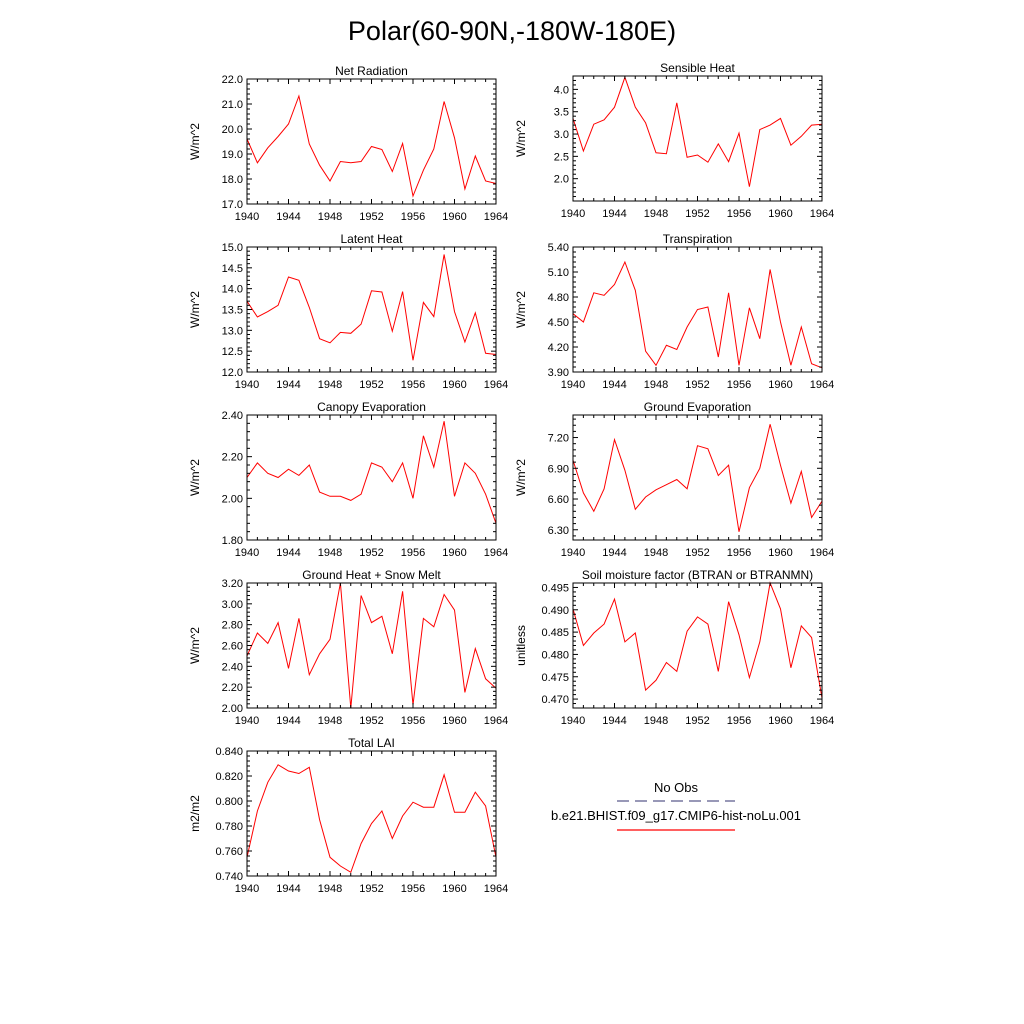  Describe the element at coordinates (232, 352) in the screenshot. I see `y-tick-label: 12.5` at that location.